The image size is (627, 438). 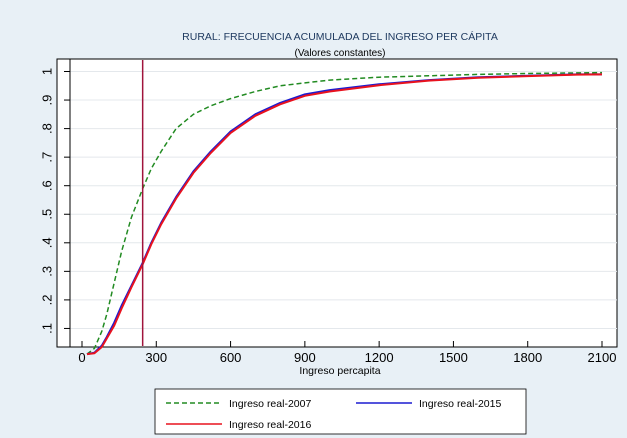 What do you see at coordinates (81, 357) in the screenshot?
I see `x-tick-label: 0` at bounding box center [81, 357].